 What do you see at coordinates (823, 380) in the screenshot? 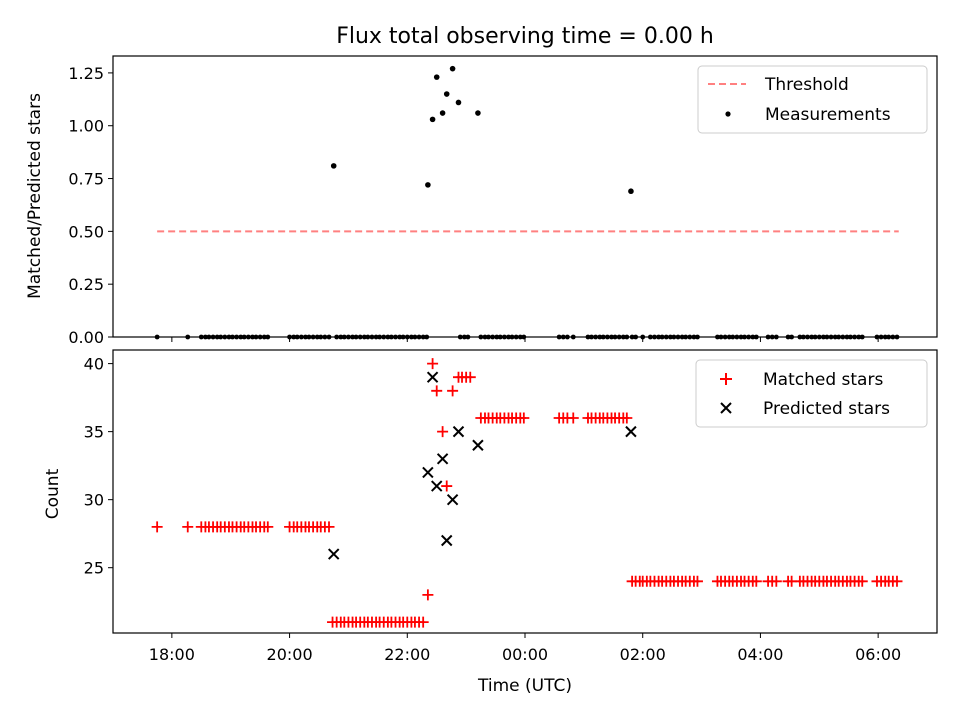
I see `legend-matched-label: Matched stars` at bounding box center [823, 380].